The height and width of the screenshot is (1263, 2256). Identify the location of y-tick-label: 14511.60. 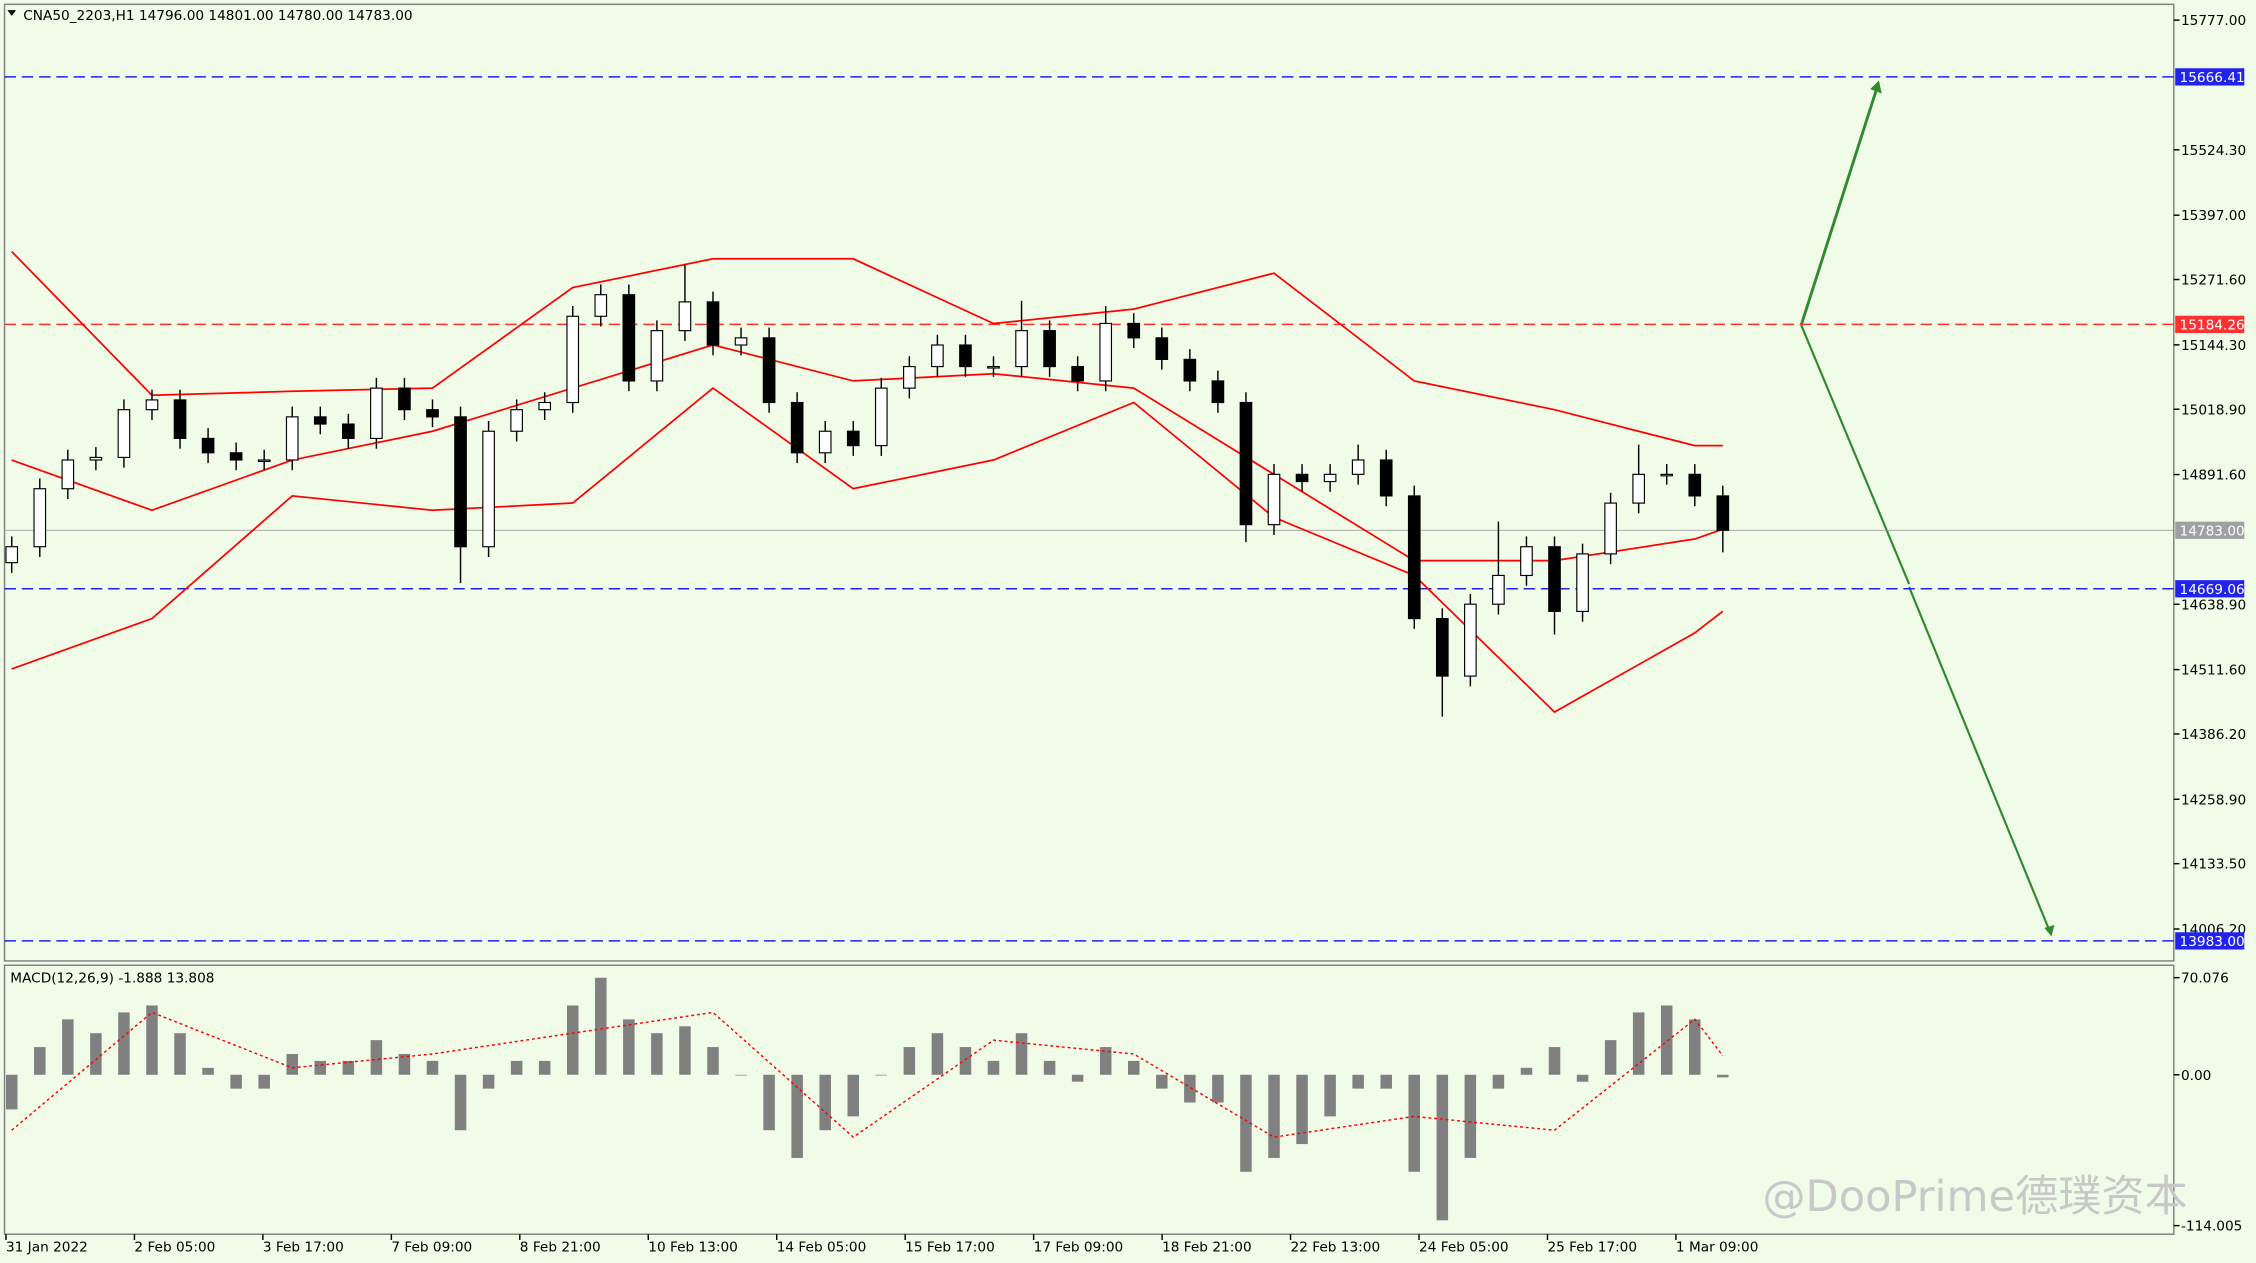
(2213, 671).